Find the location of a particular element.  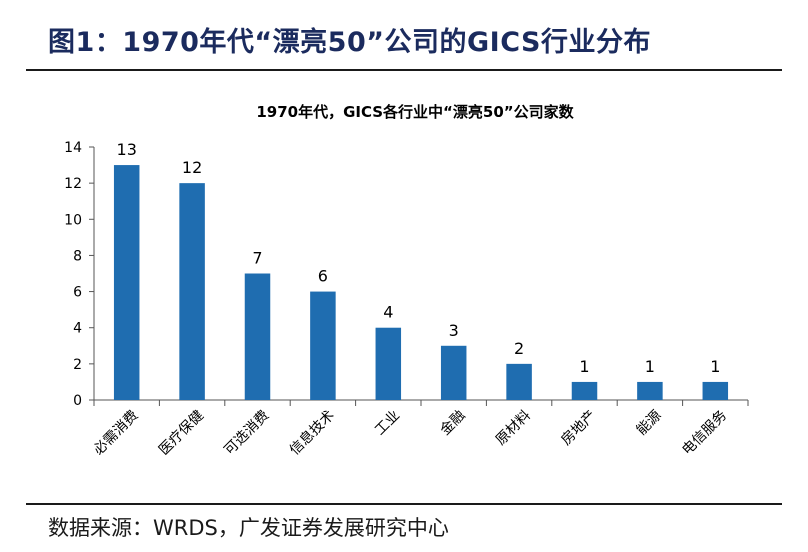

category-label: 能源 is located at coordinates (649, 423).